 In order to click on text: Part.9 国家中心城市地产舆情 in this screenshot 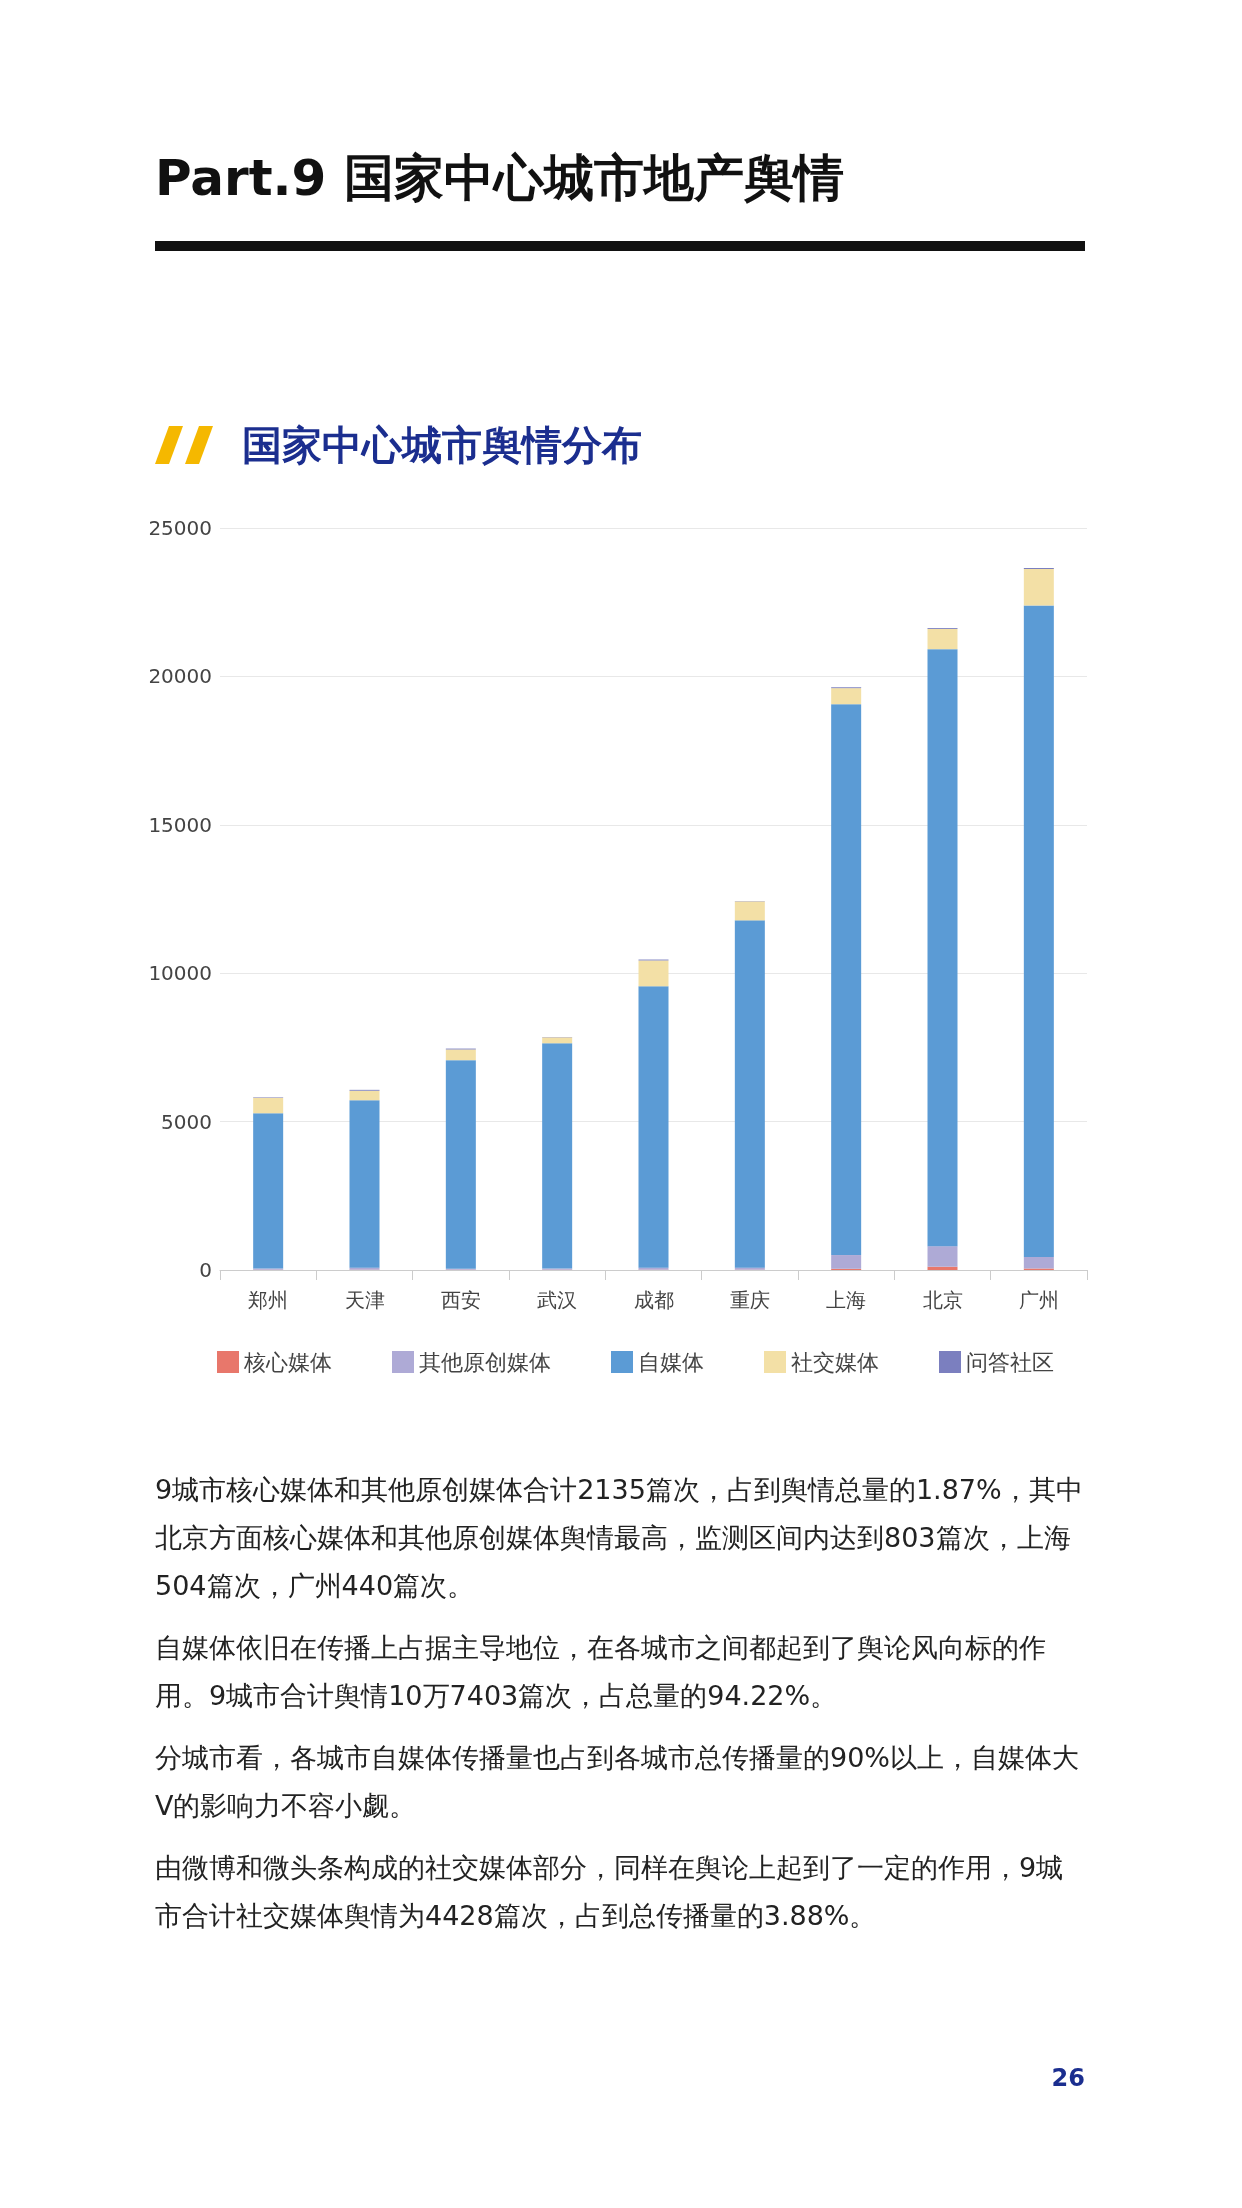, I will do `click(499, 178)`.